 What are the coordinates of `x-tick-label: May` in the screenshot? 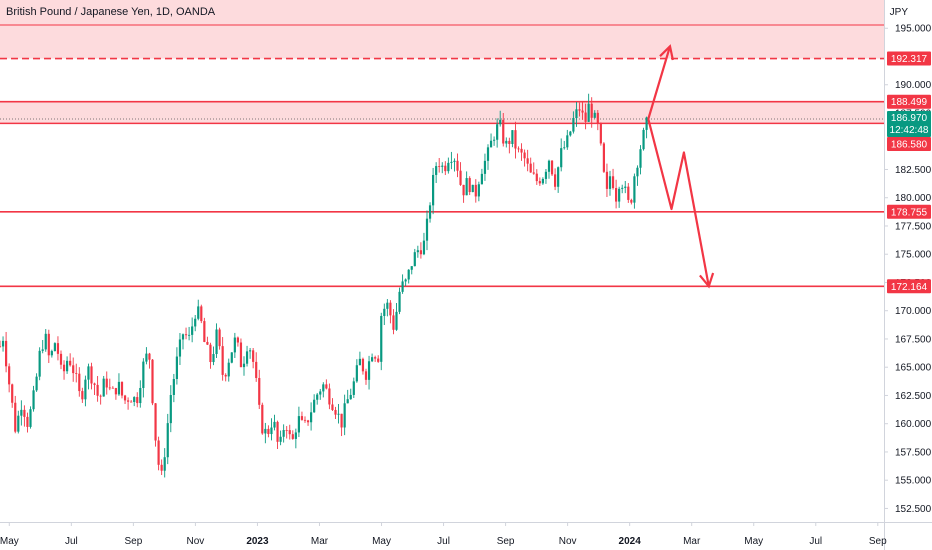 It's located at (753, 541).